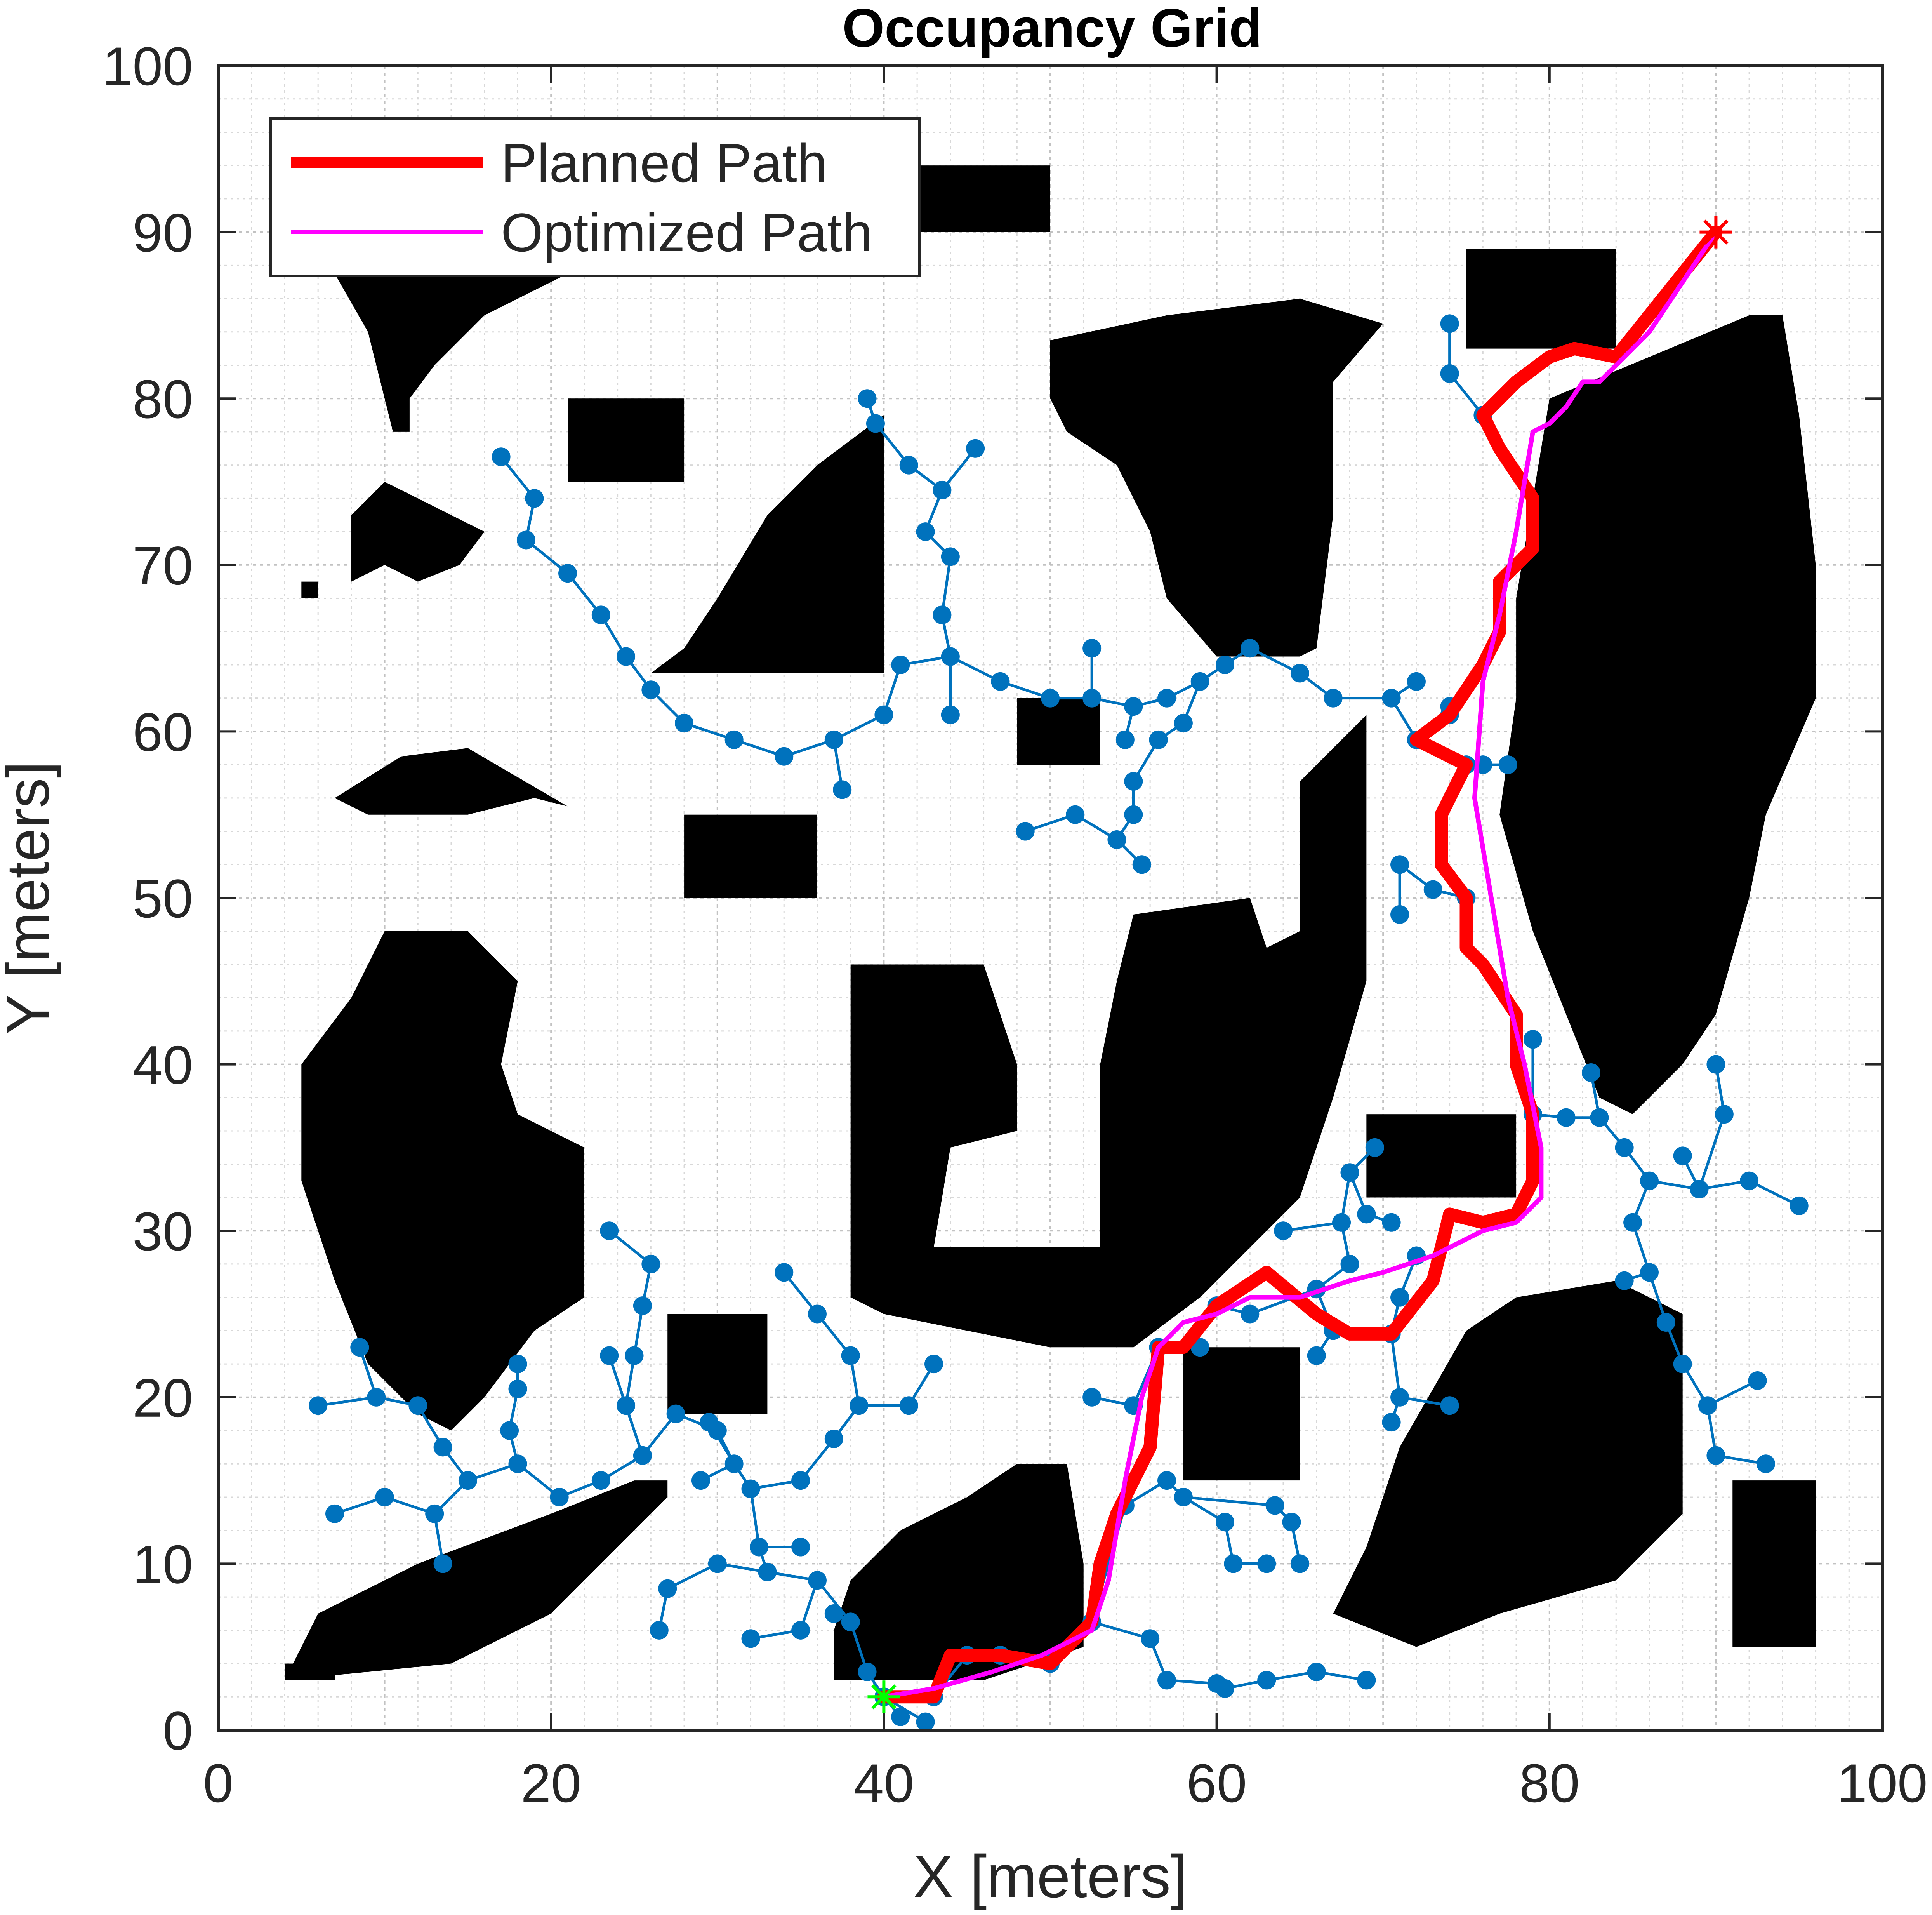  What do you see at coordinates (178, 1730) in the screenshot?
I see `y-tick-label: 0` at bounding box center [178, 1730].